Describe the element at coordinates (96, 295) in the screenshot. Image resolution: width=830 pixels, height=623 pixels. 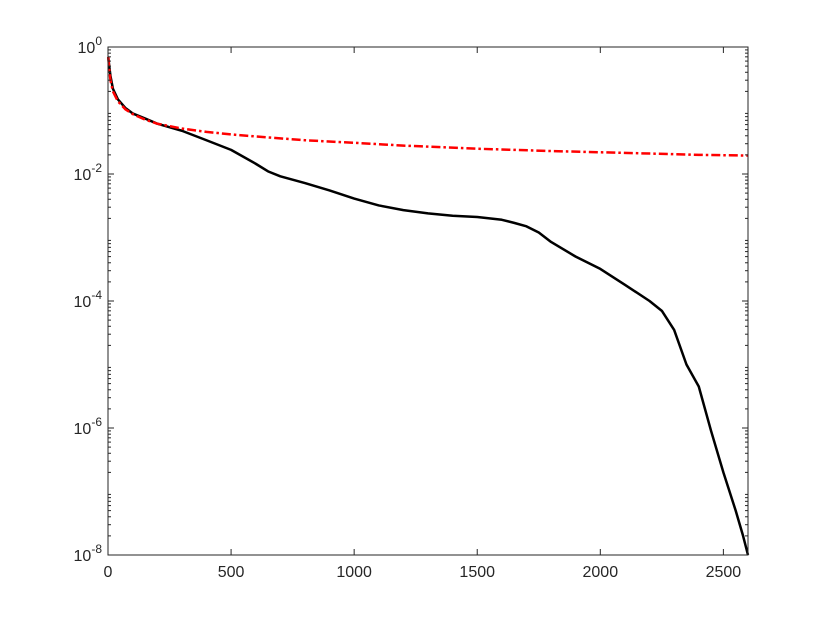
I see `y-tick-exponent: -4` at that location.